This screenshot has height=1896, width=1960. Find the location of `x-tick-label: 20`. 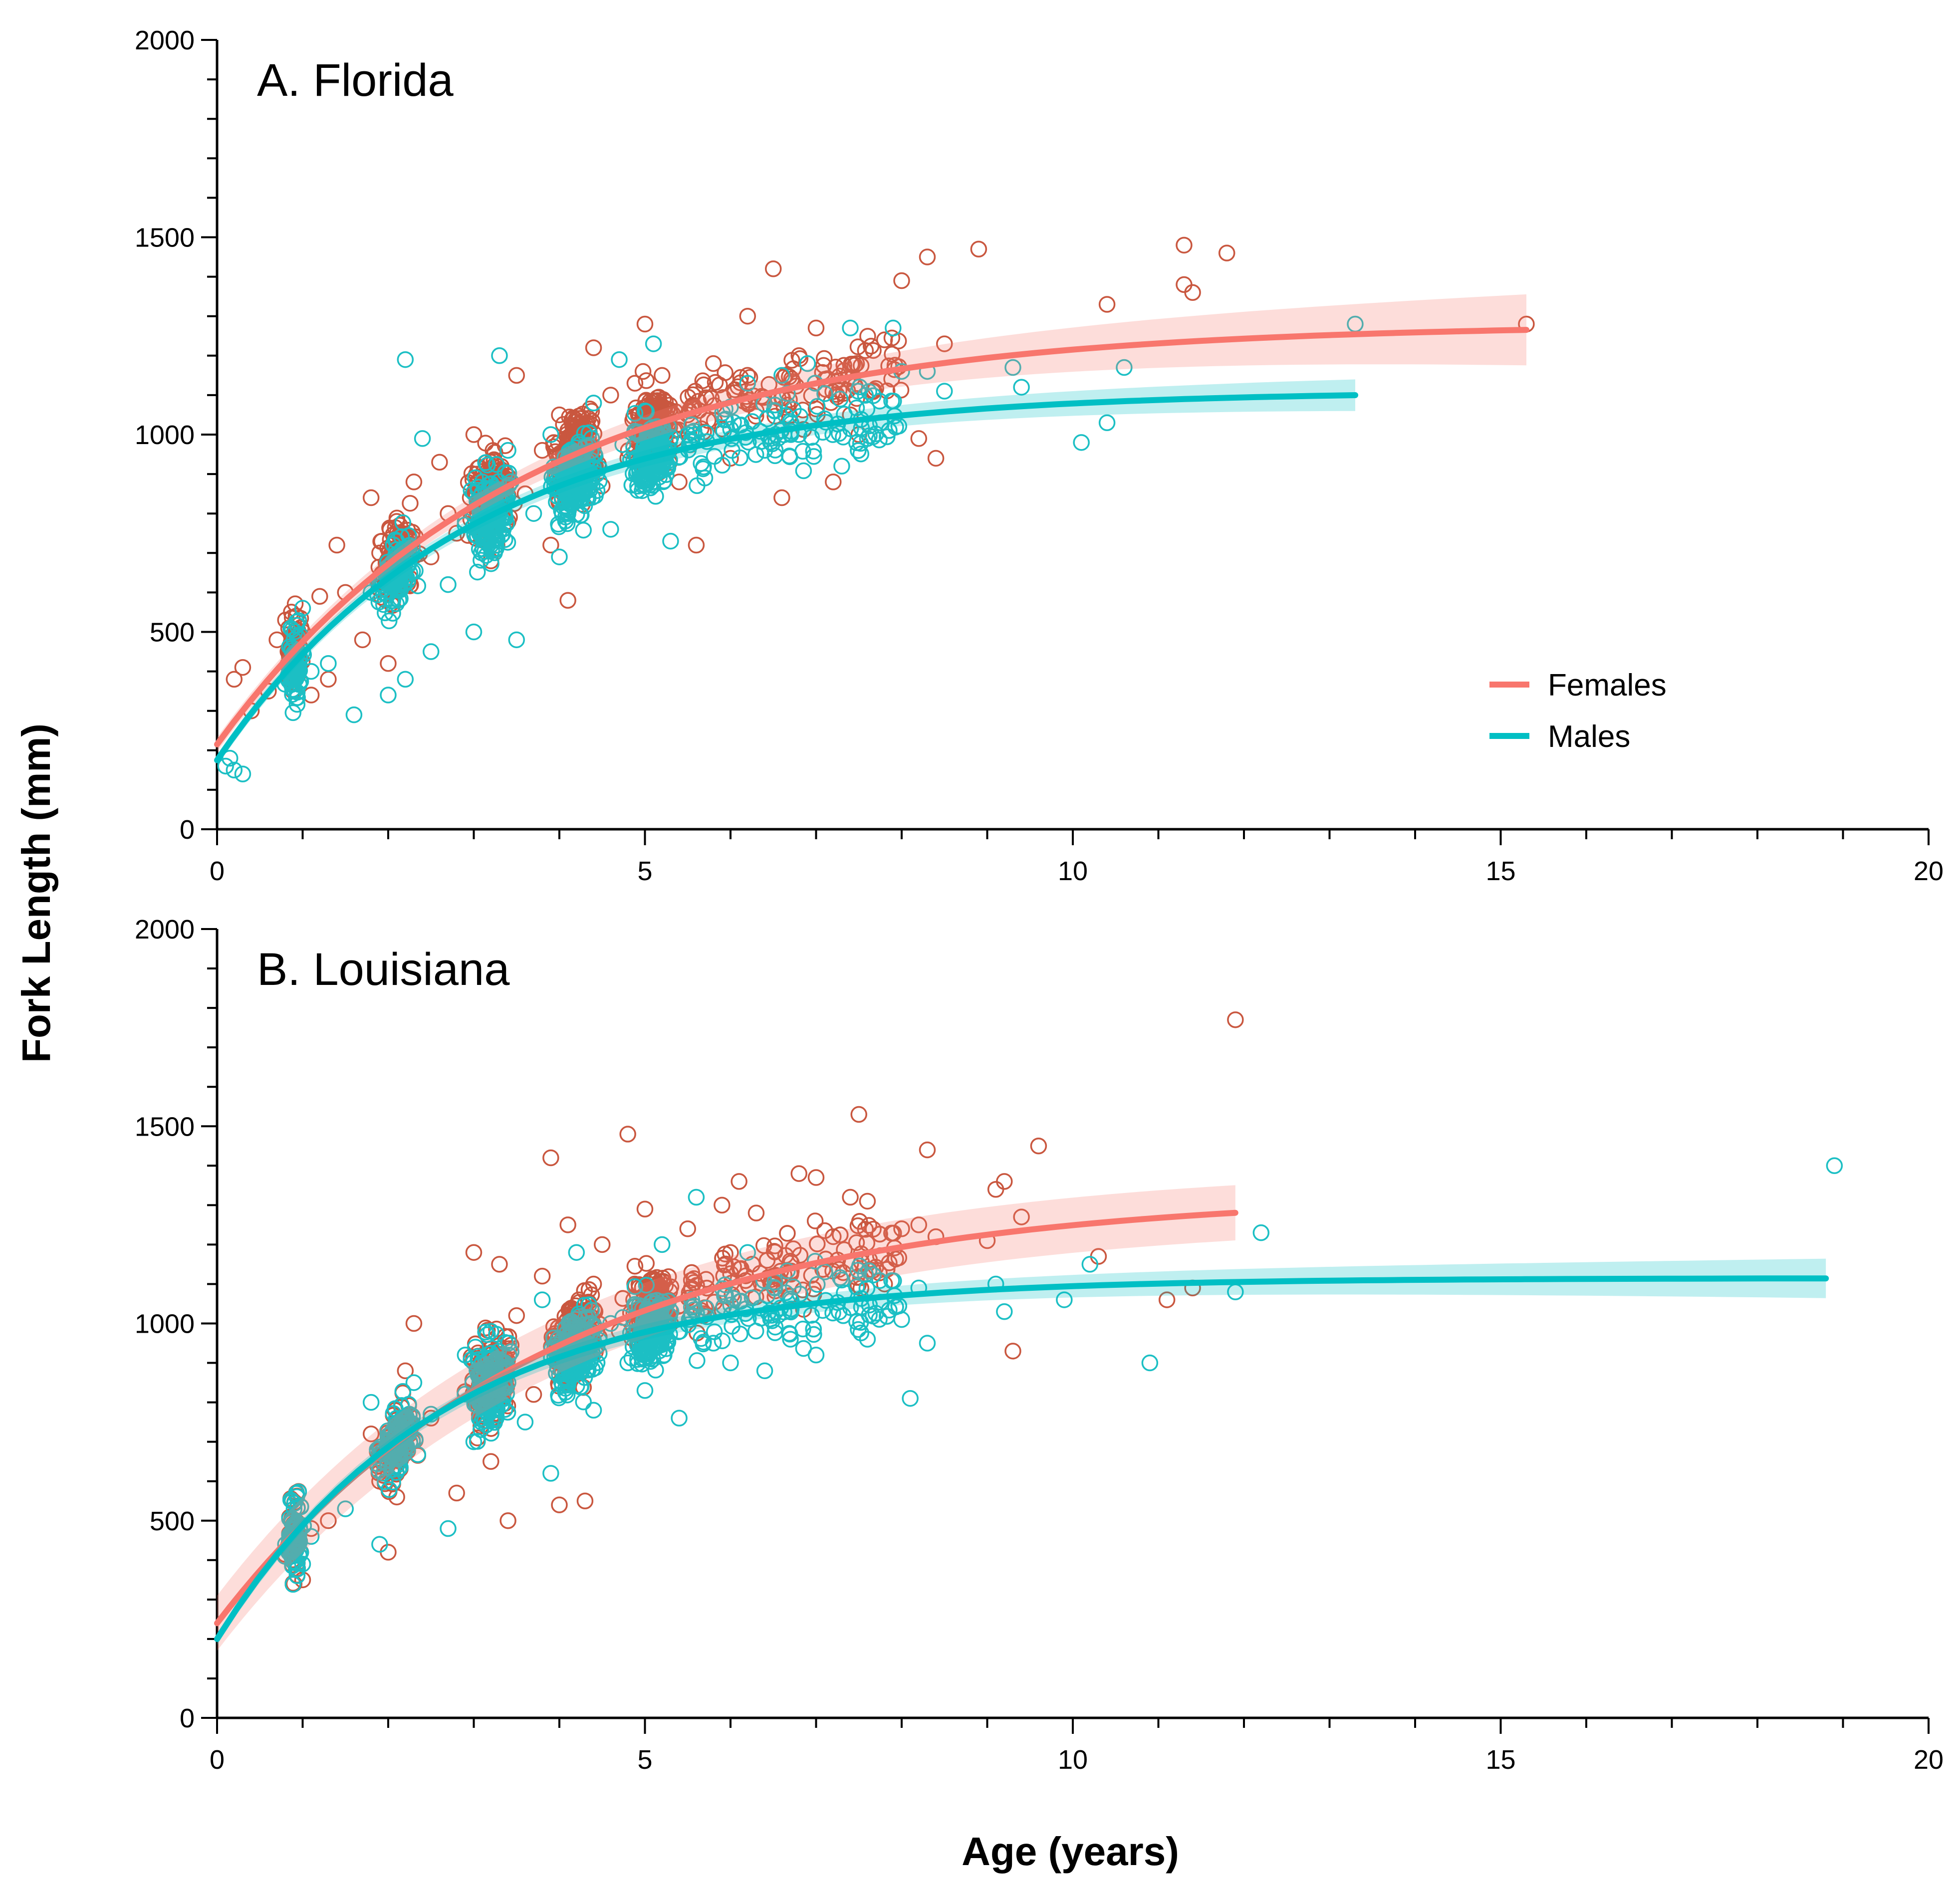

x-tick-label: 20 is located at coordinates (1929, 871).